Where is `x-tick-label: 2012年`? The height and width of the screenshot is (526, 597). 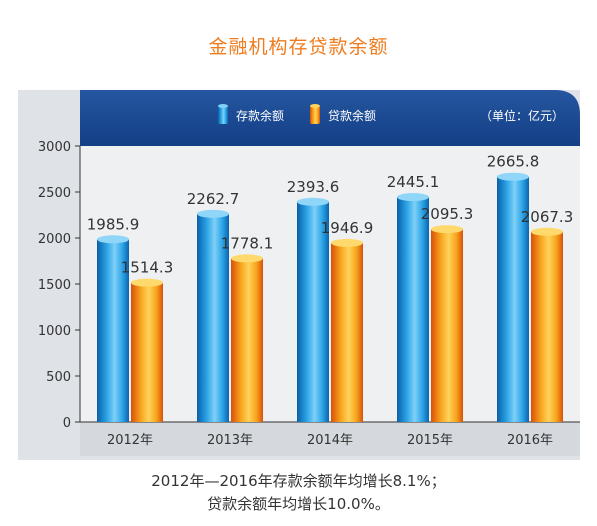
x-tick-label: 2012年 is located at coordinates (130, 440).